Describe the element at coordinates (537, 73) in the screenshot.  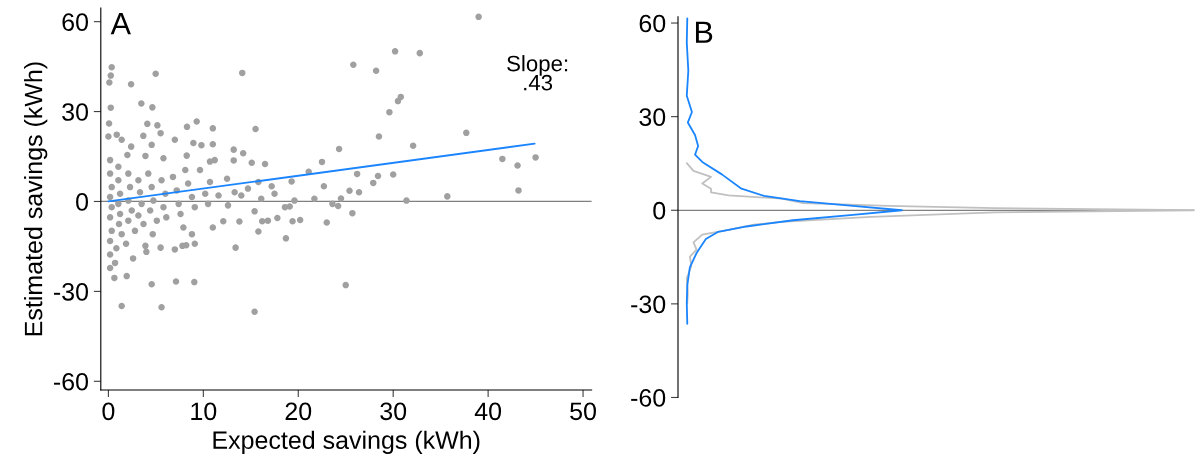
I see `annotation: Slope: .43` at that location.